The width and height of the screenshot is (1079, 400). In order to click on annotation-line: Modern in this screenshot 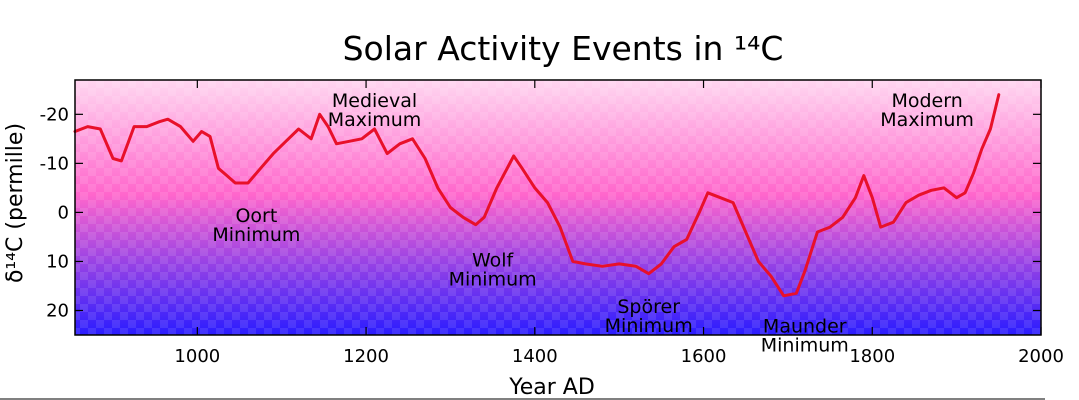, I will do `click(926, 101)`.